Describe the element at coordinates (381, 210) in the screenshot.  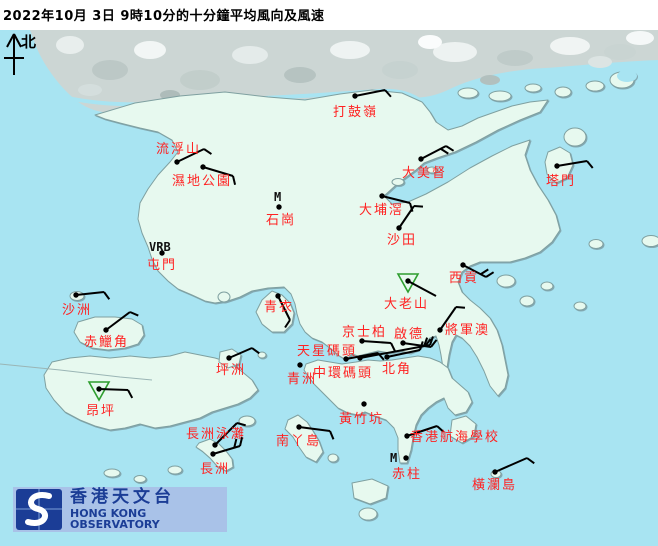
I see `station-label: 大埔滘` at that location.